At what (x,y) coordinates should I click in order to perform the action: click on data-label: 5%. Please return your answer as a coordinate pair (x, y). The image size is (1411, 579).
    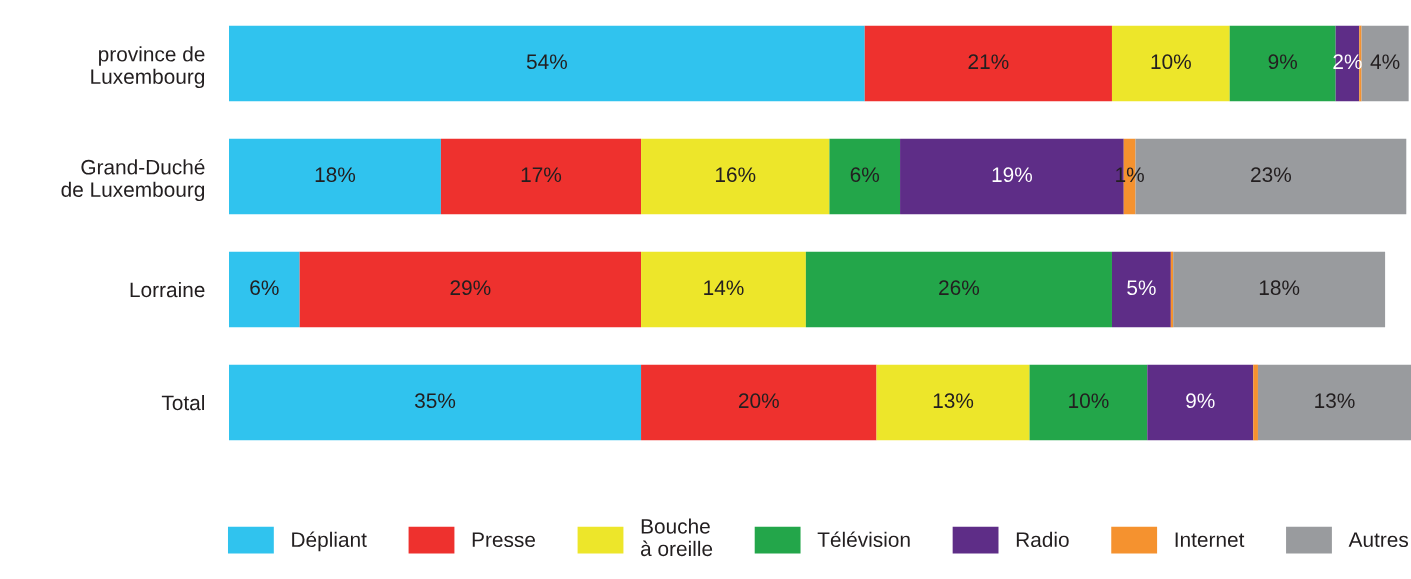
    Looking at the image, I should click on (1141, 288).